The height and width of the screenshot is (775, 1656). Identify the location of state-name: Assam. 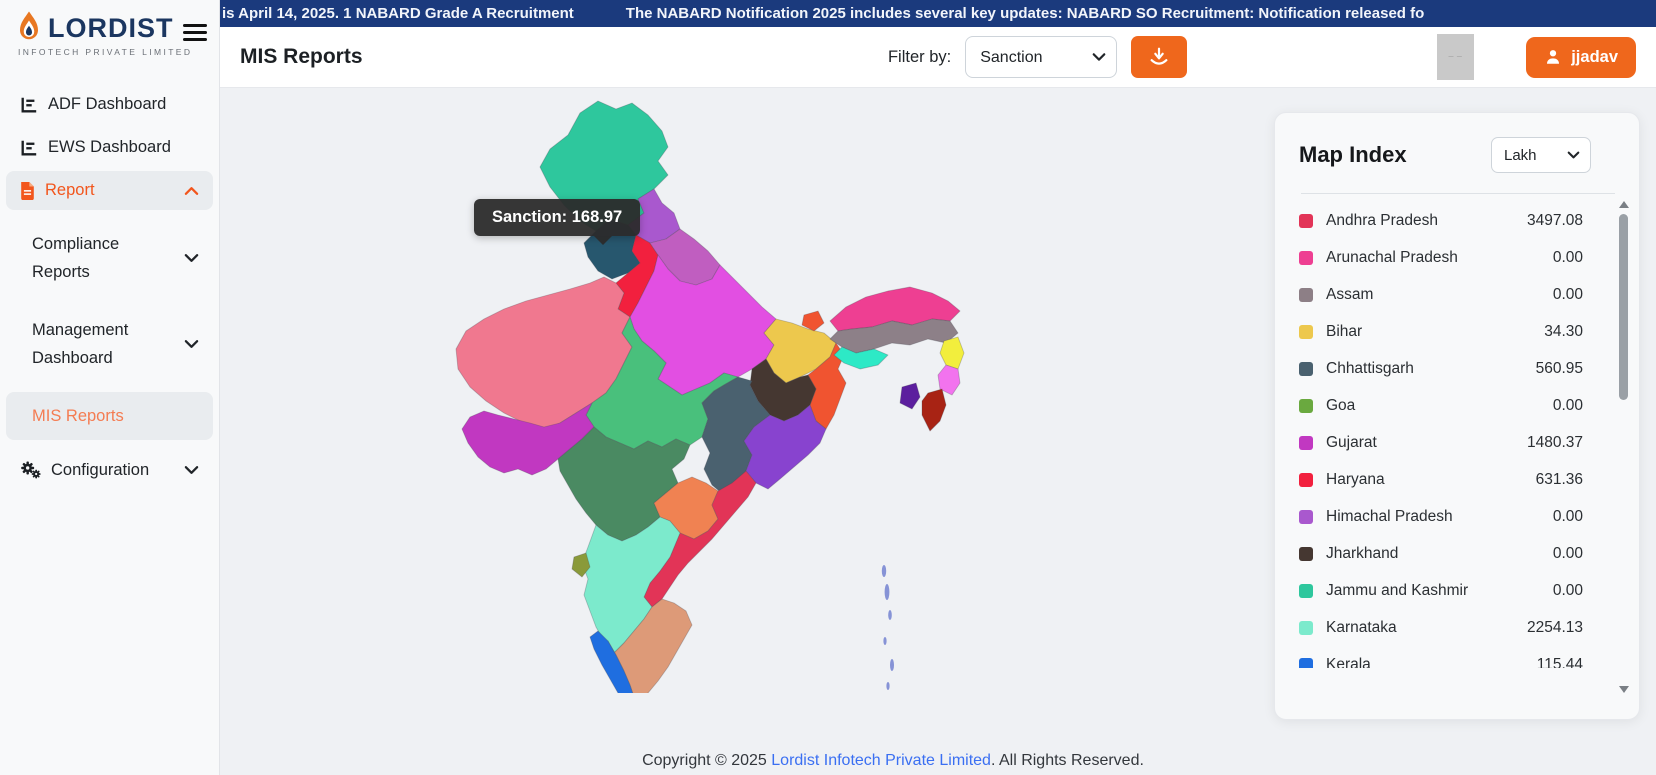
(1350, 294).